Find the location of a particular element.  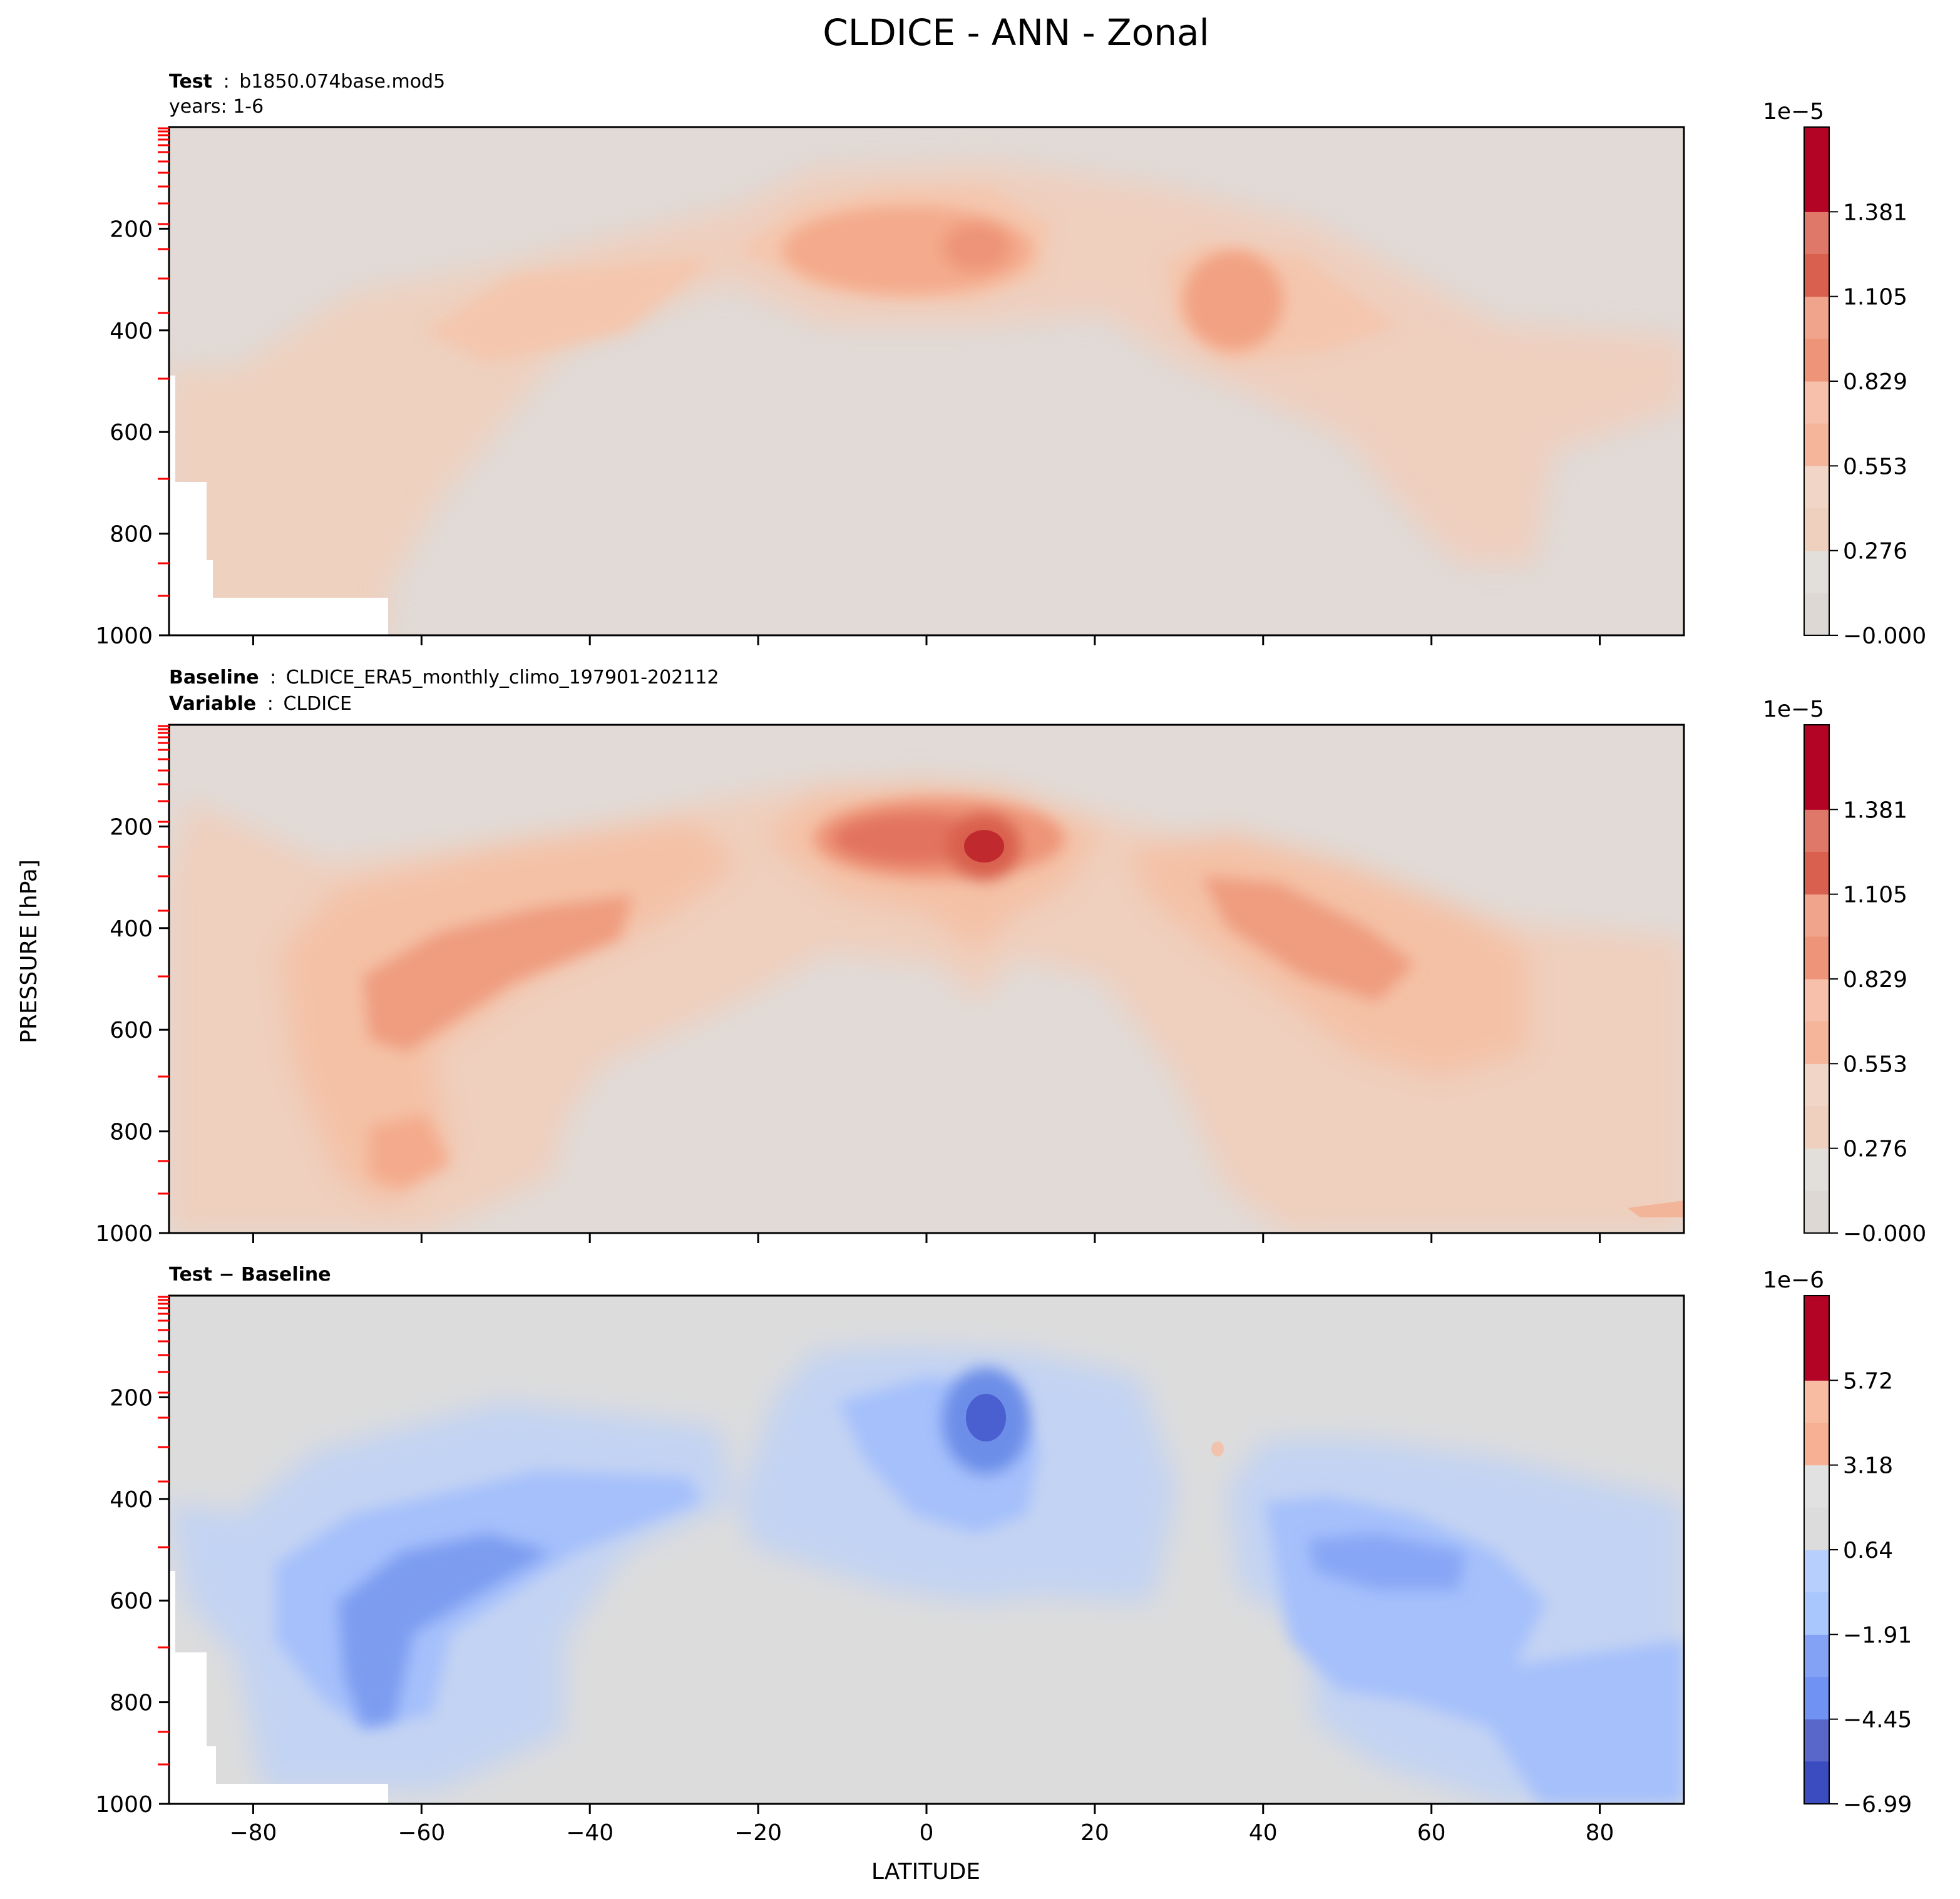

y-axis-label: PRESSURE [hPa] is located at coordinates (29, 951).